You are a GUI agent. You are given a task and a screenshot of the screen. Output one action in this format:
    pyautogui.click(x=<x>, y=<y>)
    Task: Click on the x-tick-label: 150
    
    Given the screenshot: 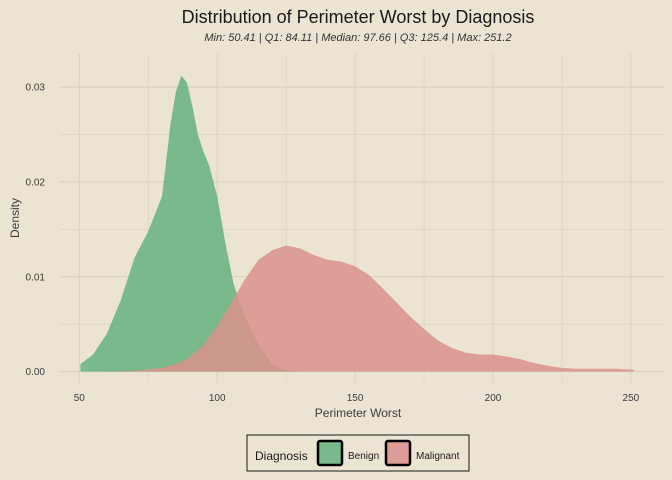 What is the action you would take?
    pyautogui.click(x=355, y=398)
    